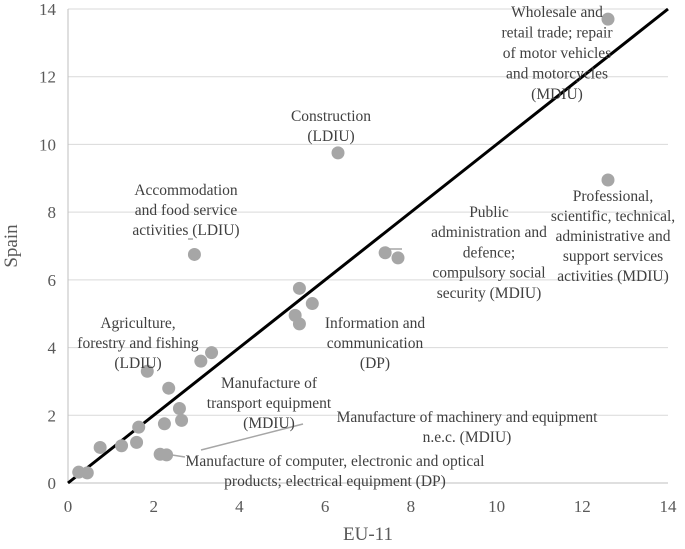 The image size is (685, 549). What do you see at coordinates (47, 77) in the screenshot?
I see `y-tick-label: 12` at bounding box center [47, 77].